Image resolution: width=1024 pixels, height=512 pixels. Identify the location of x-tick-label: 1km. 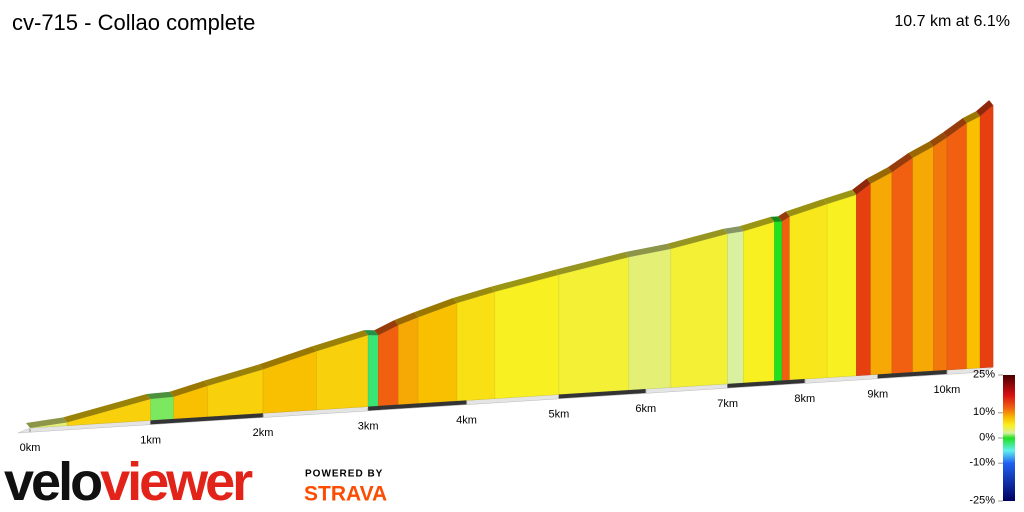
(150, 440).